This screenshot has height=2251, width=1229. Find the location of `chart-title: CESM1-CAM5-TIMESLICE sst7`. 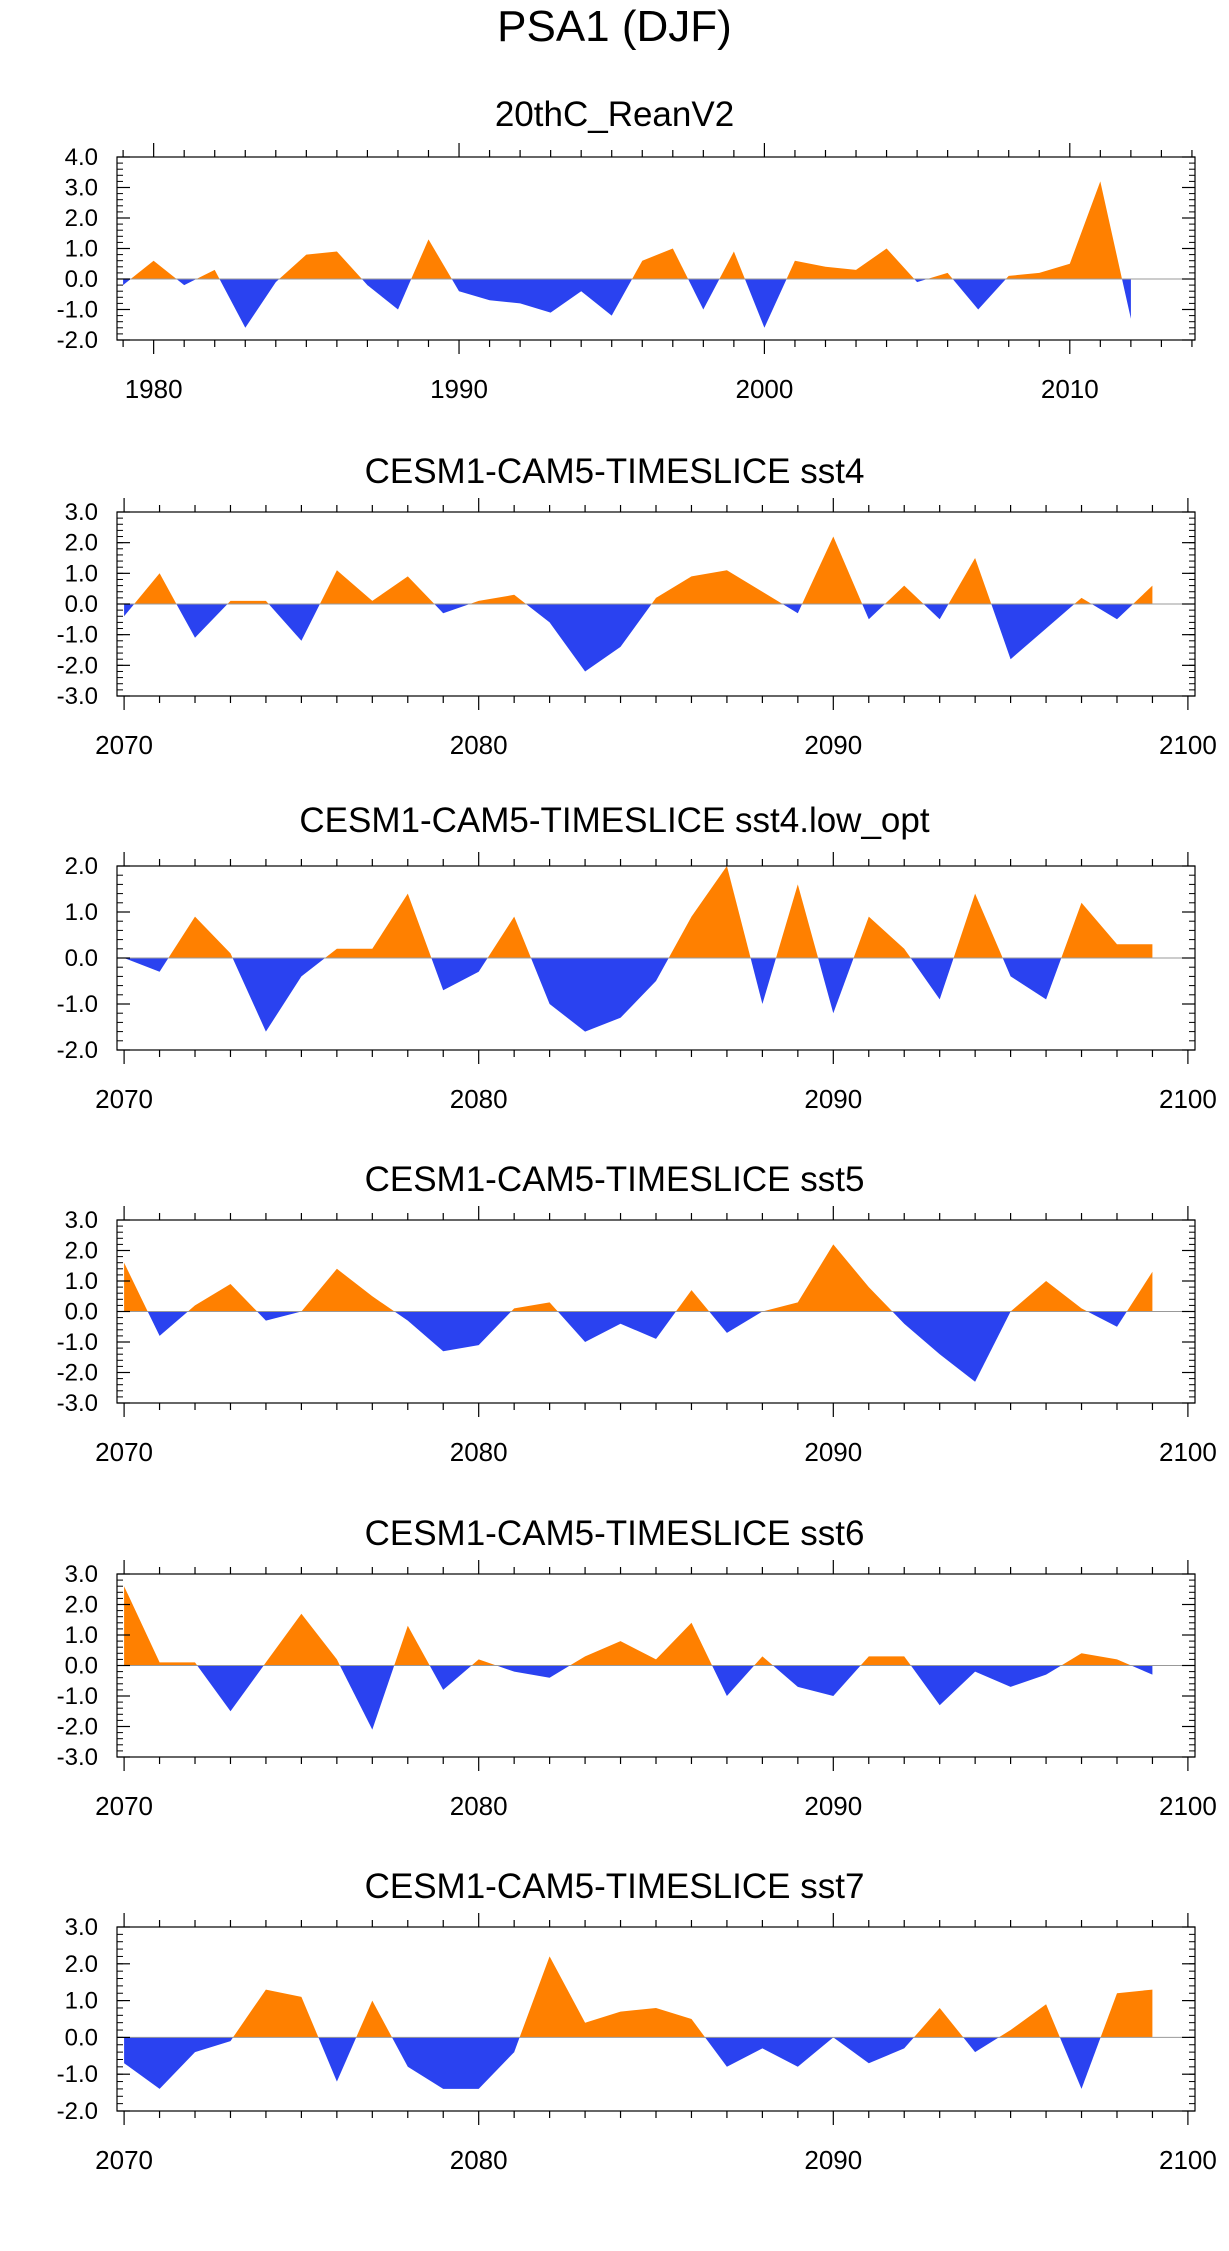

chart-title: CESM1-CAM5-TIMESLICE sst7 is located at coordinates (614, 1887).